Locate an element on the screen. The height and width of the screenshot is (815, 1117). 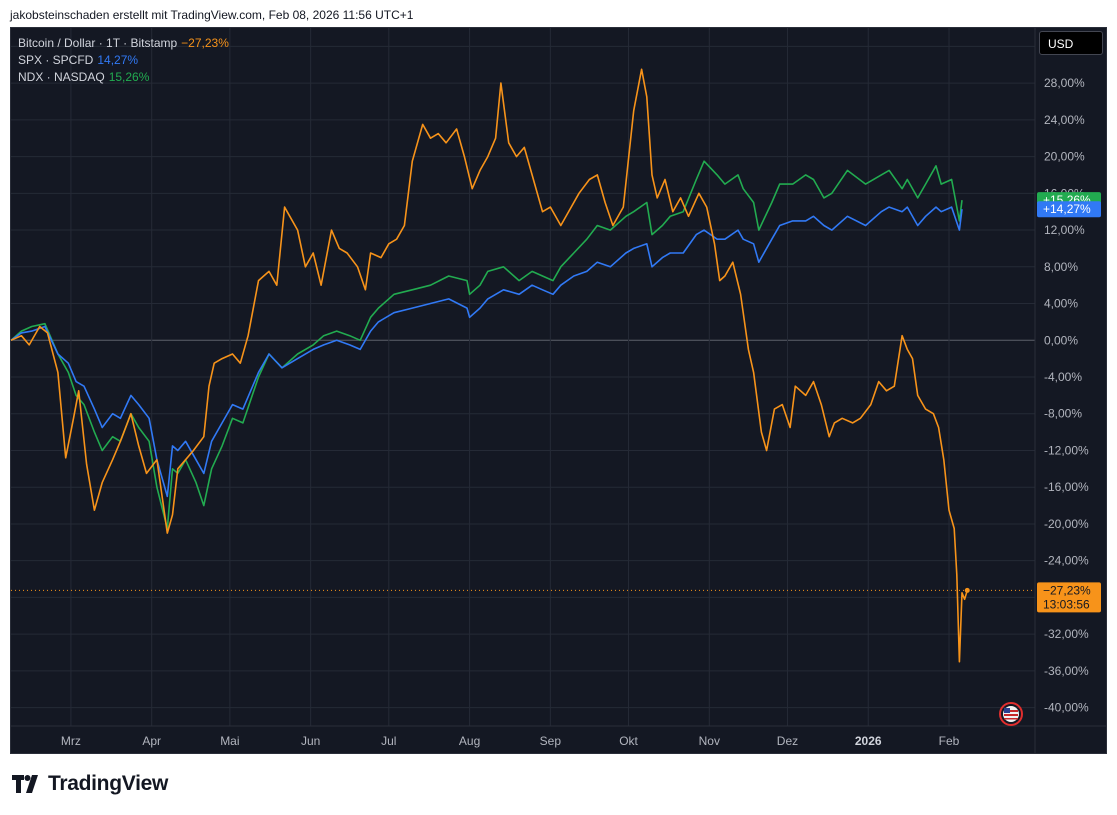
x-tick-label: Jul is located at coordinates (388, 741).